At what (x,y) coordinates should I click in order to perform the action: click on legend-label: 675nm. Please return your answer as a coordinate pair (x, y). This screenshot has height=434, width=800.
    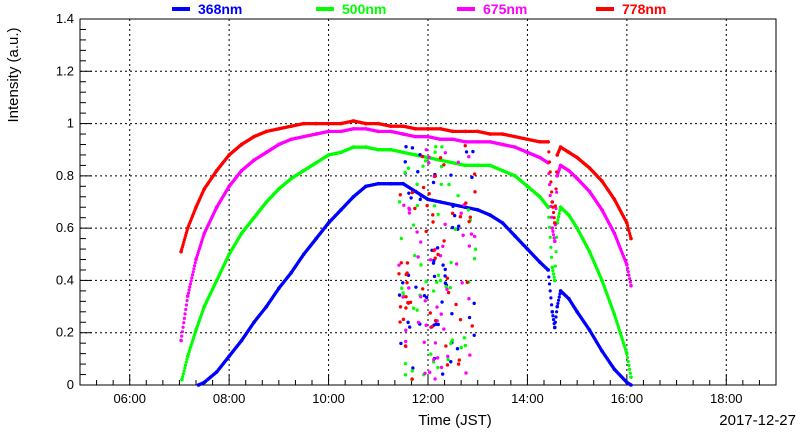
    Looking at the image, I should click on (505, 9).